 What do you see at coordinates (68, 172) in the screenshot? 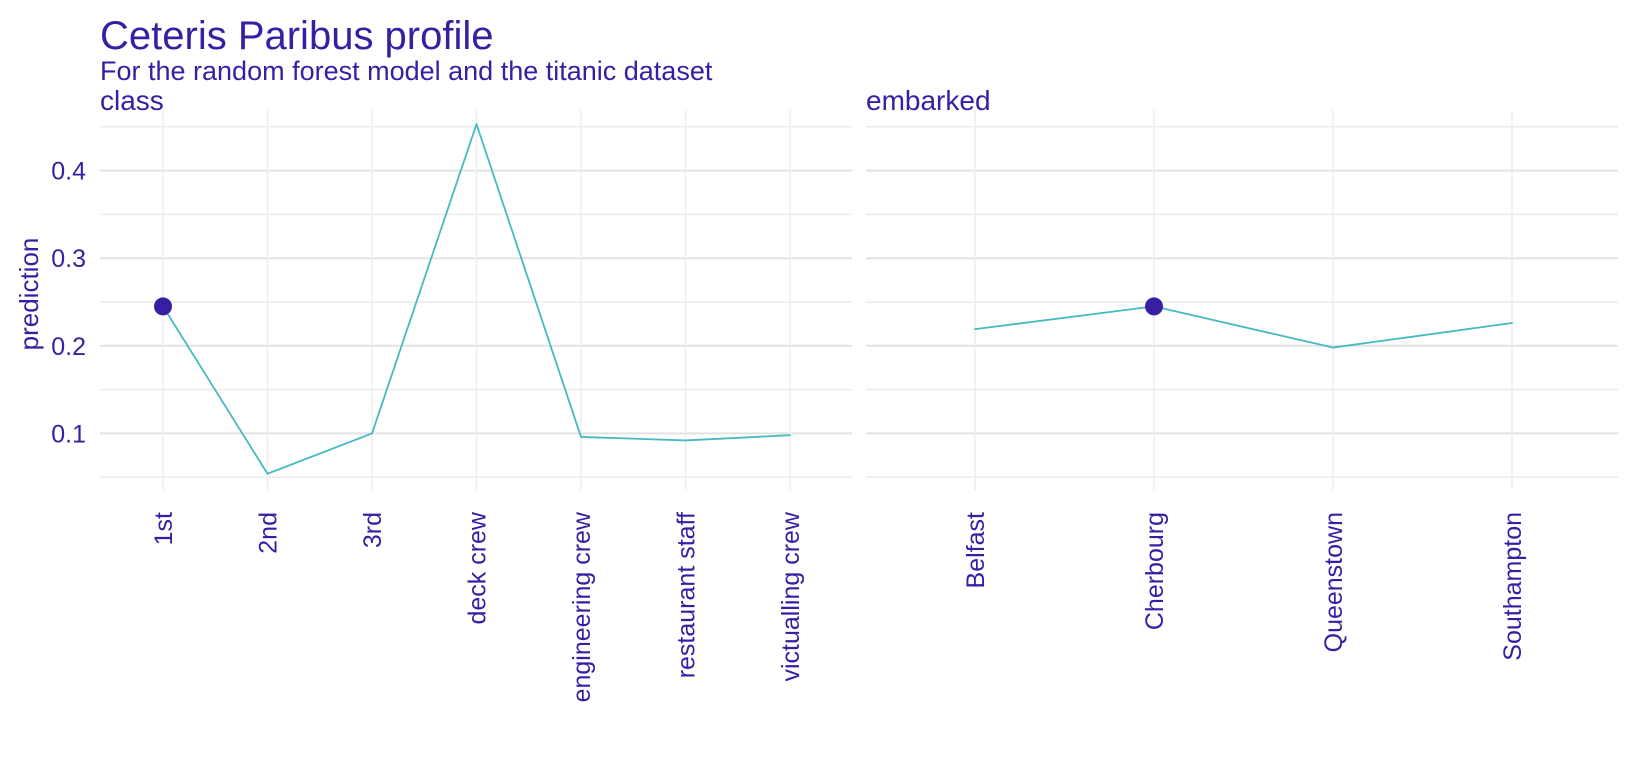
I see `y-tick-label: 0.4` at bounding box center [68, 172].